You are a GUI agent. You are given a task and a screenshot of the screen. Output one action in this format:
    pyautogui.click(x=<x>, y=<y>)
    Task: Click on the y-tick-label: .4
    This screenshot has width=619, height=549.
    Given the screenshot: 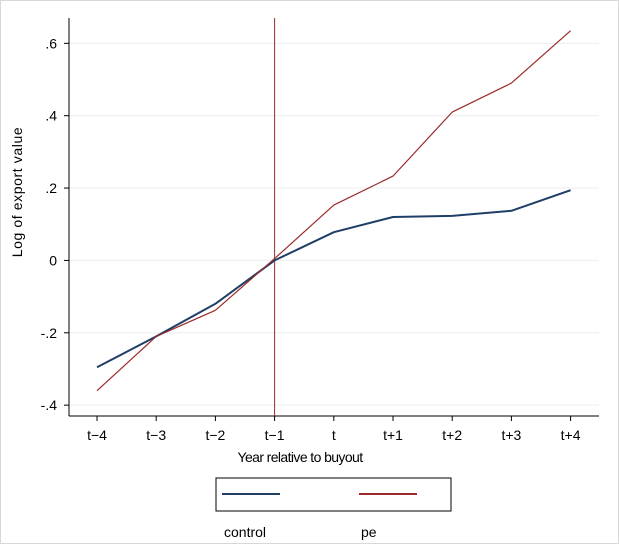 What is the action you would take?
    pyautogui.click(x=51, y=116)
    